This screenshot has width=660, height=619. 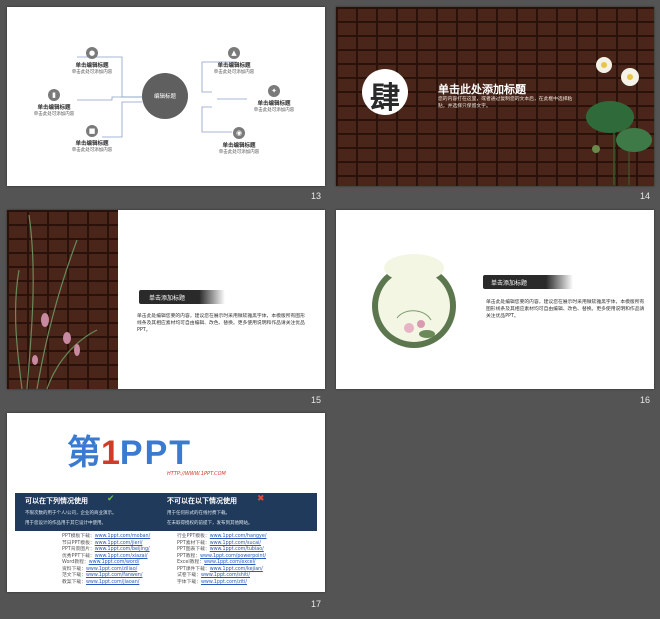 I want to click on link-row: PPT背景图片：www.1ppt.com/beijing/, so click(x=106, y=549).